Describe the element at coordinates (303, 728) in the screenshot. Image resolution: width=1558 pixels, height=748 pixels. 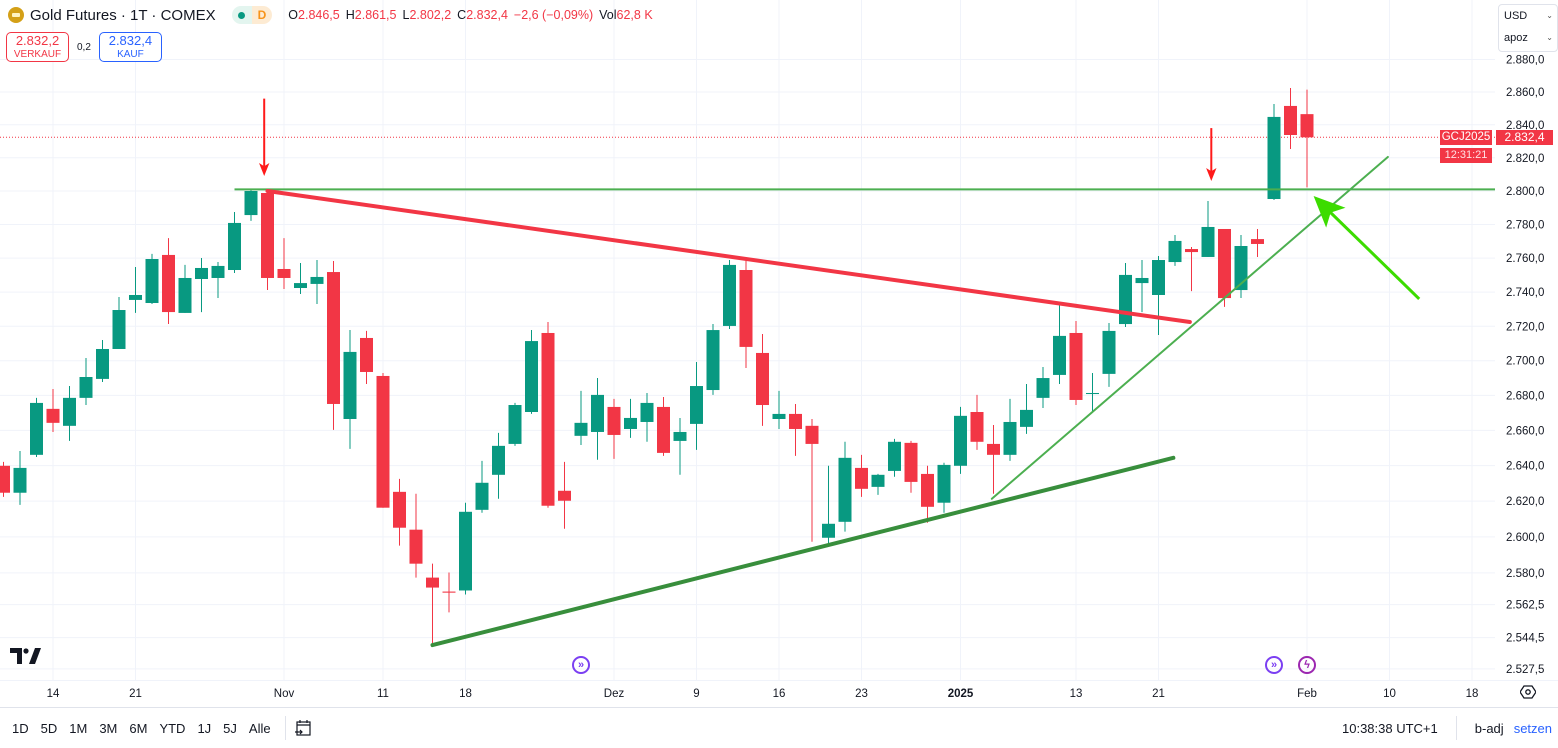
I see `go-to-date-calendar-icon` at that location.